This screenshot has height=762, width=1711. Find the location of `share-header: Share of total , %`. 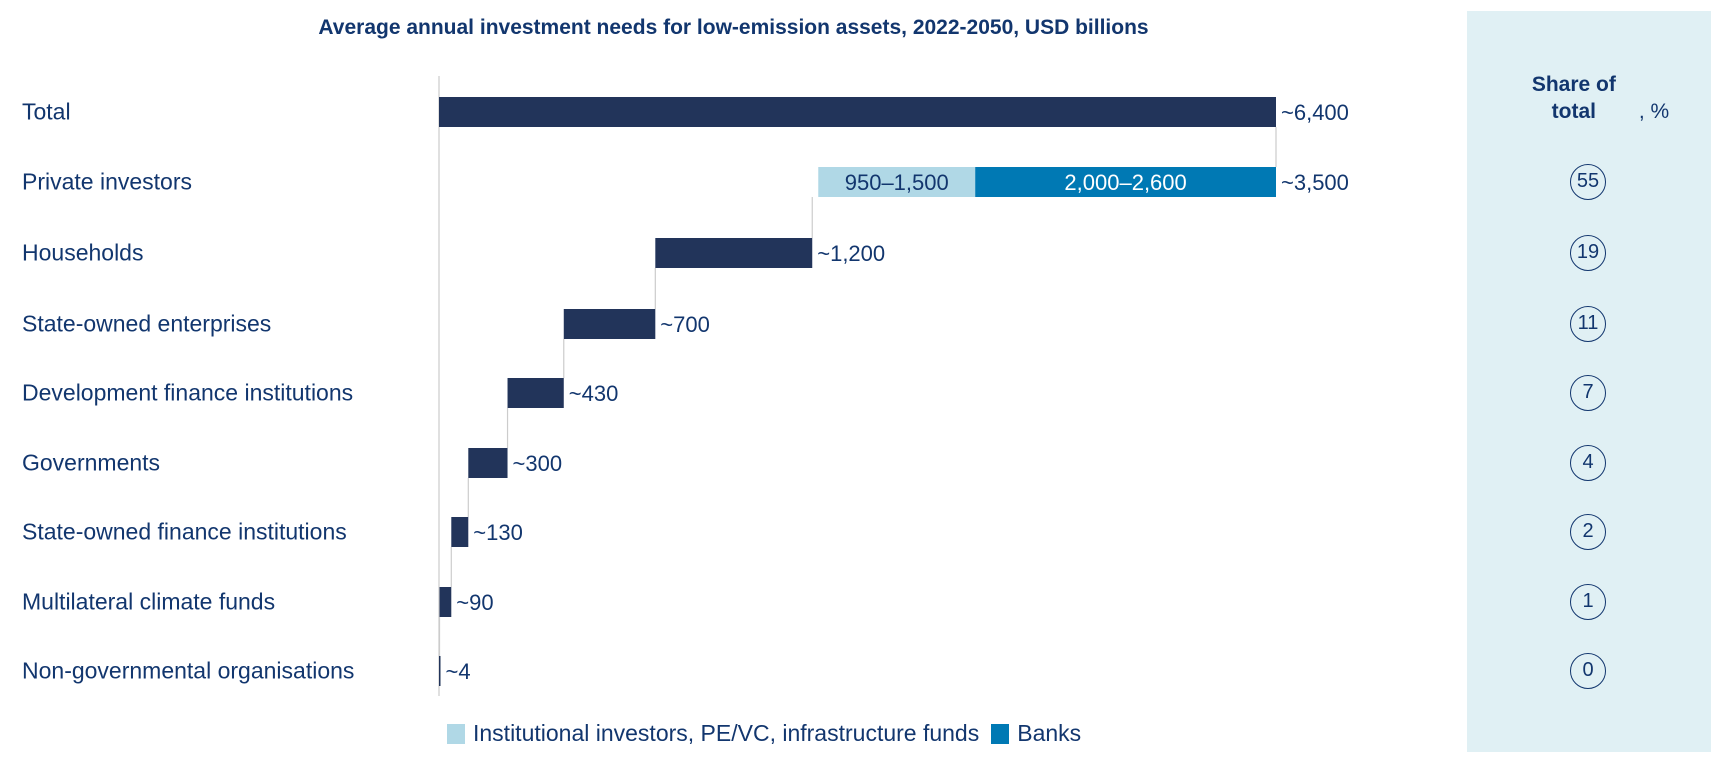

share-header: Share of total , % is located at coordinates (1589, 98).